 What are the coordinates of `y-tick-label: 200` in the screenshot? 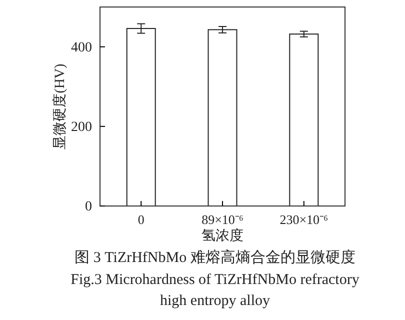 It's located at (81, 127).